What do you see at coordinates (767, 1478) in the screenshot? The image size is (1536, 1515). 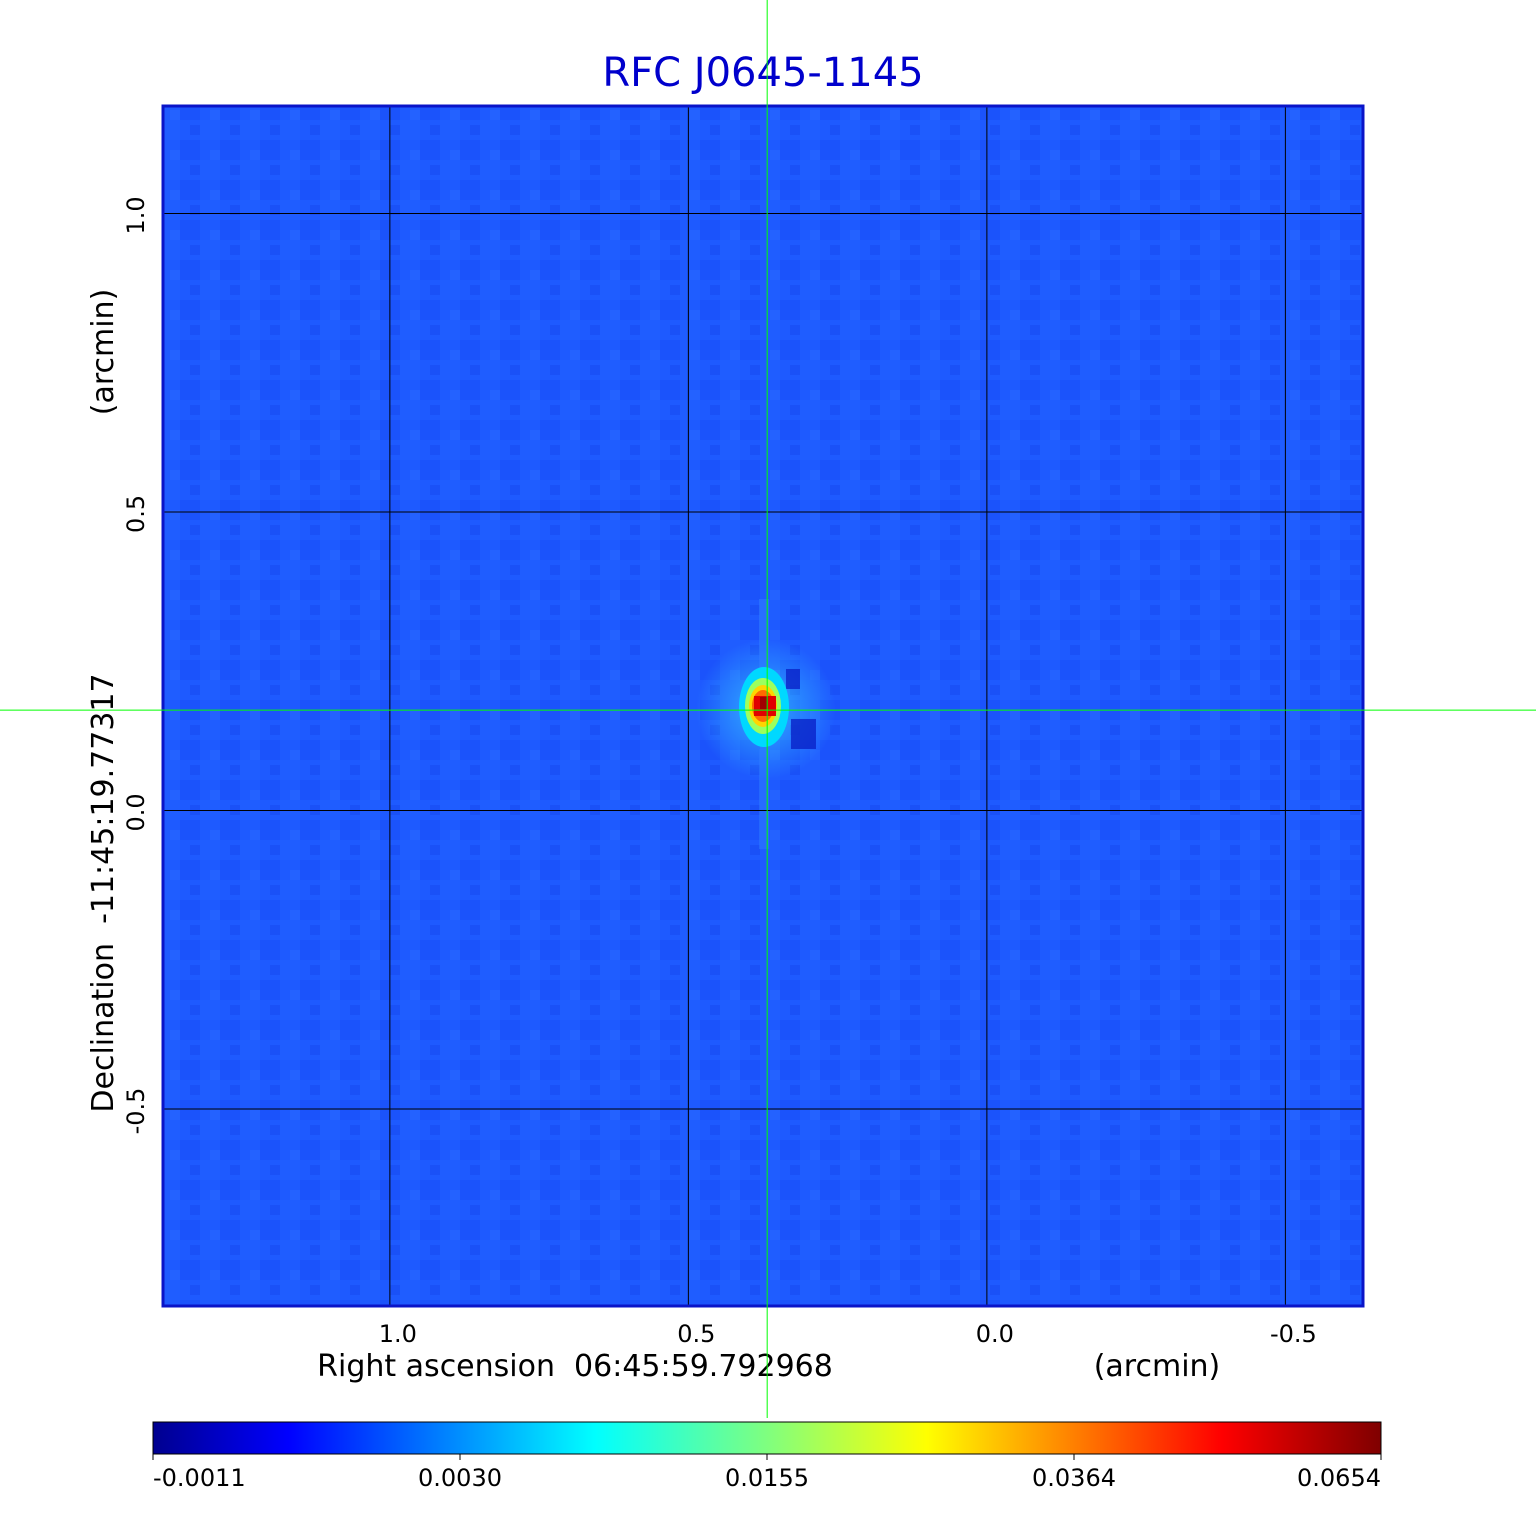 I see `colorbar-tick-label: 0.0155` at bounding box center [767, 1478].